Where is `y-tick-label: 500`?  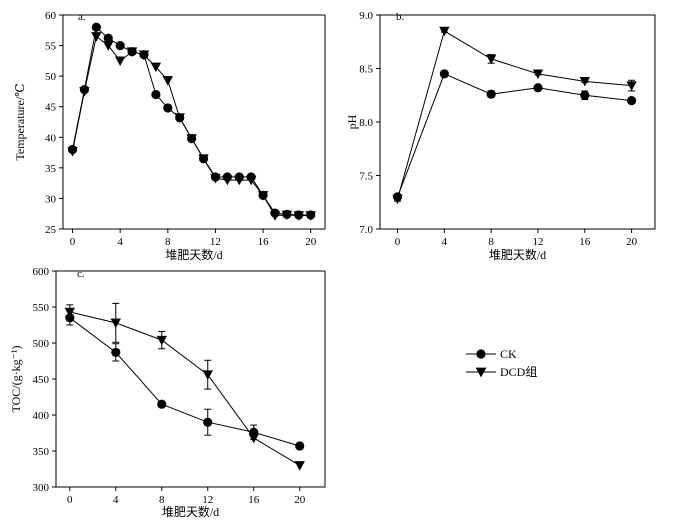 y-tick-label: 500 is located at coordinates (41, 344).